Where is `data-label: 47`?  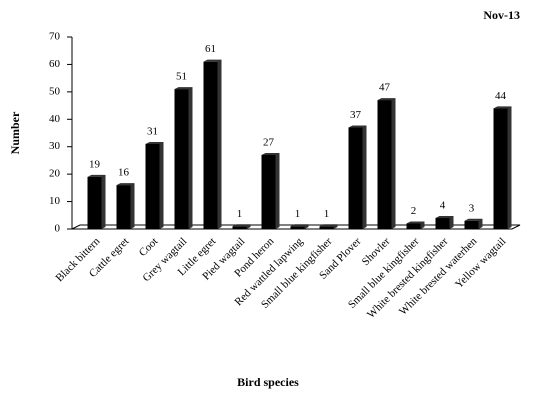
data-label: 47 is located at coordinates (385, 88).